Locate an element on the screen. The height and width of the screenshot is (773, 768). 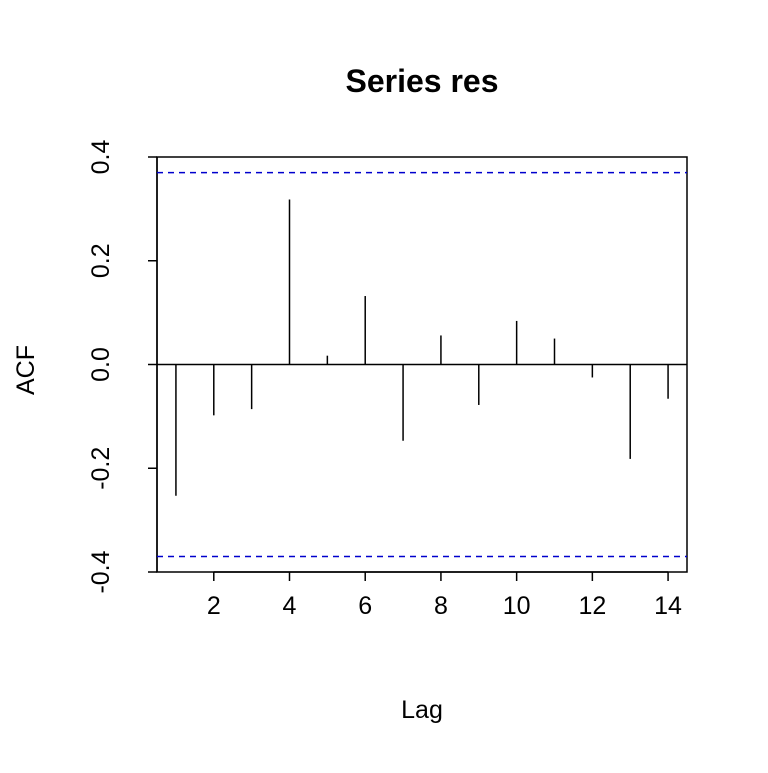
x-axis-label: Lag is located at coordinates (422, 710).